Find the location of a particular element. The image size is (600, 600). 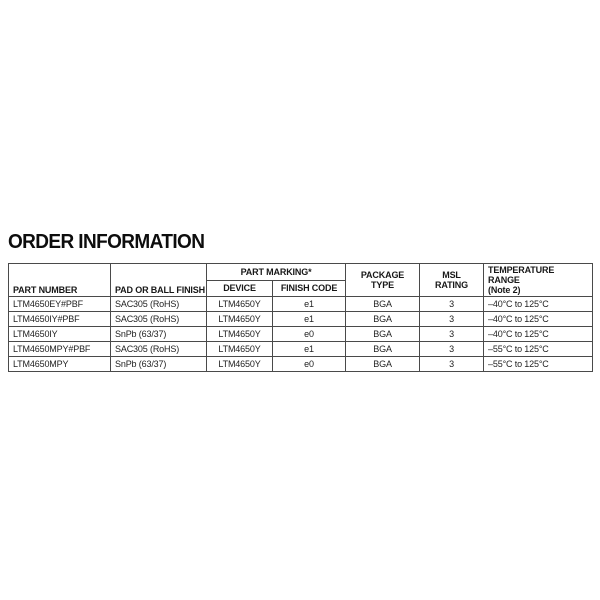

column-header-msl-rating: MSL RATING is located at coordinates (452, 280).